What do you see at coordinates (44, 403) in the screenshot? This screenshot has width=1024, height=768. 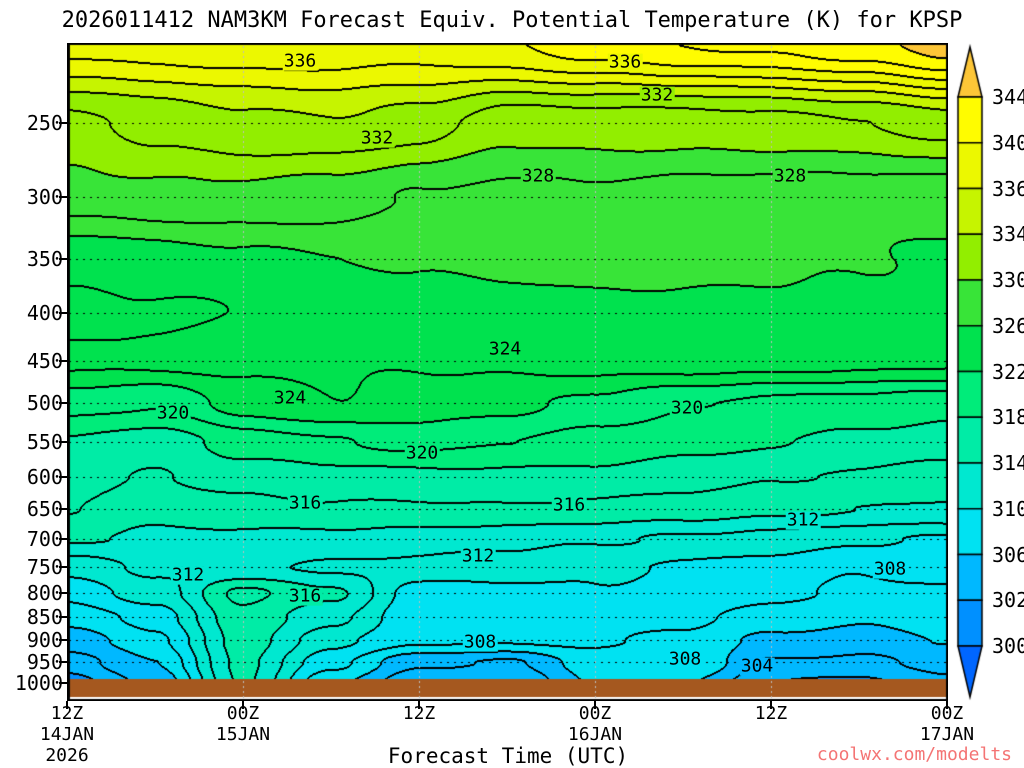 I see `y-tick-label-500: 500` at bounding box center [44, 403].